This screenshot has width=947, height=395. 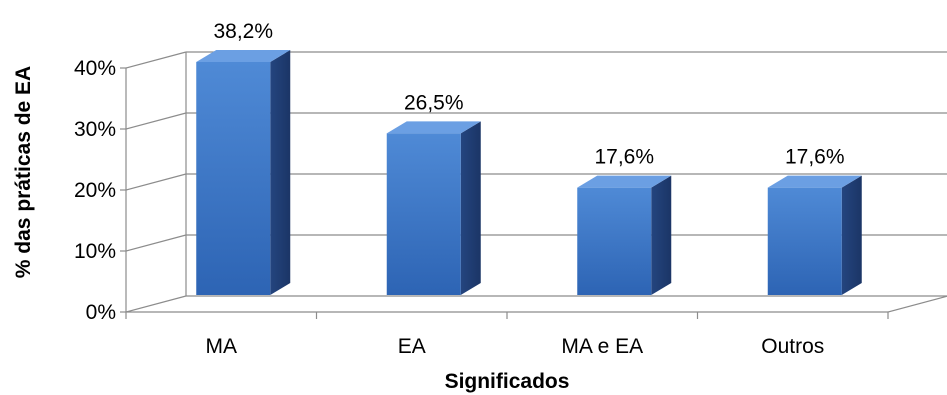 What do you see at coordinates (917, 304) in the screenshot?
I see `floor-right-edge` at bounding box center [917, 304].